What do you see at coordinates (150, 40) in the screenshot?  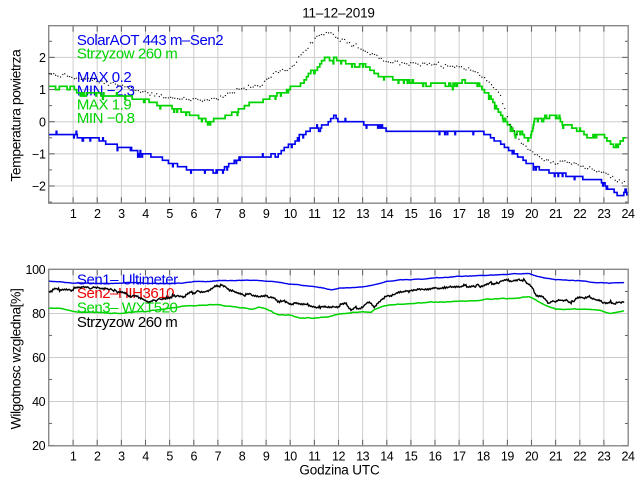 I see `svg-text: SolarAOT 443 m–Sen2` at bounding box center [150, 40].